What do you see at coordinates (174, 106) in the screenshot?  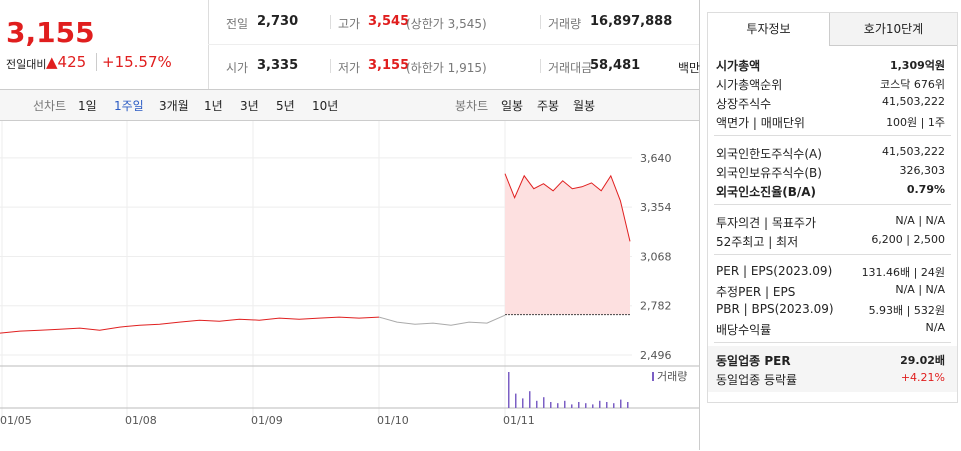 I see `period-tab: 3개월` at bounding box center [174, 106].